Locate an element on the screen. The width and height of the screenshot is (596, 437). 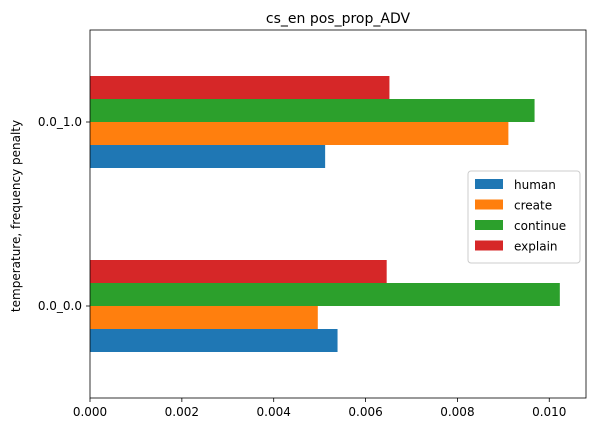
bar-explain-0.0_0.0 is located at coordinates (238, 271).